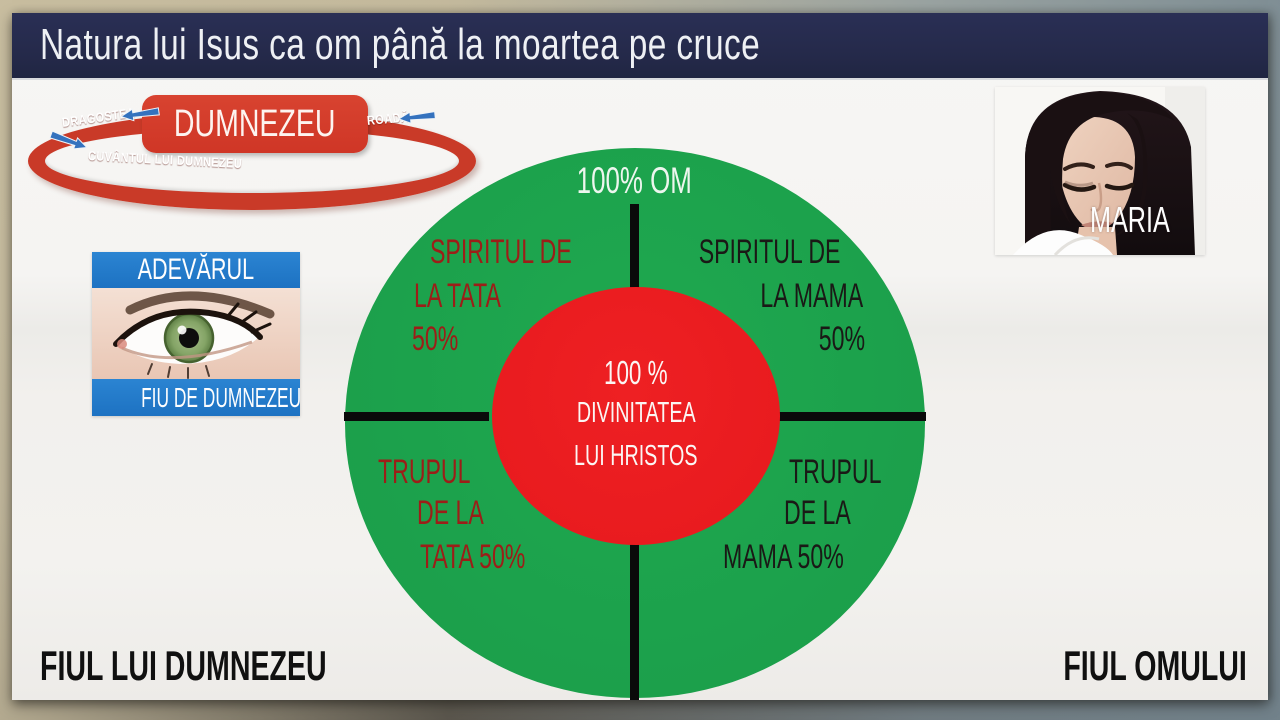 The height and width of the screenshot is (720, 1280). Describe the element at coordinates (1130, 219) in the screenshot. I see `maria-caption: MARIA` at that location.